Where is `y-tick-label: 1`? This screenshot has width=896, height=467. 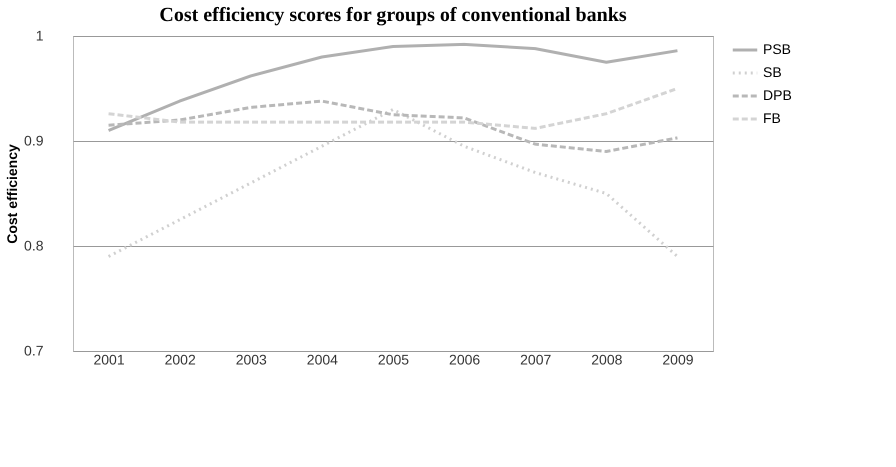
y-tick-label: 1 is located at coordinates (40, 36).